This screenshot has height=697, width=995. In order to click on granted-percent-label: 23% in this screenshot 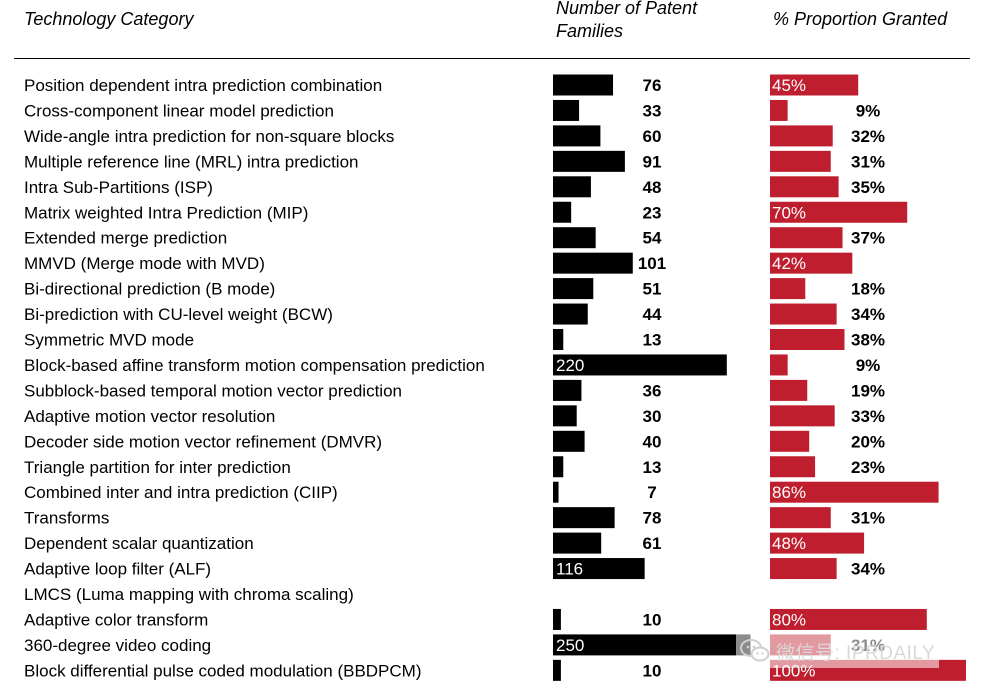, I will do `click(868, 467)`.